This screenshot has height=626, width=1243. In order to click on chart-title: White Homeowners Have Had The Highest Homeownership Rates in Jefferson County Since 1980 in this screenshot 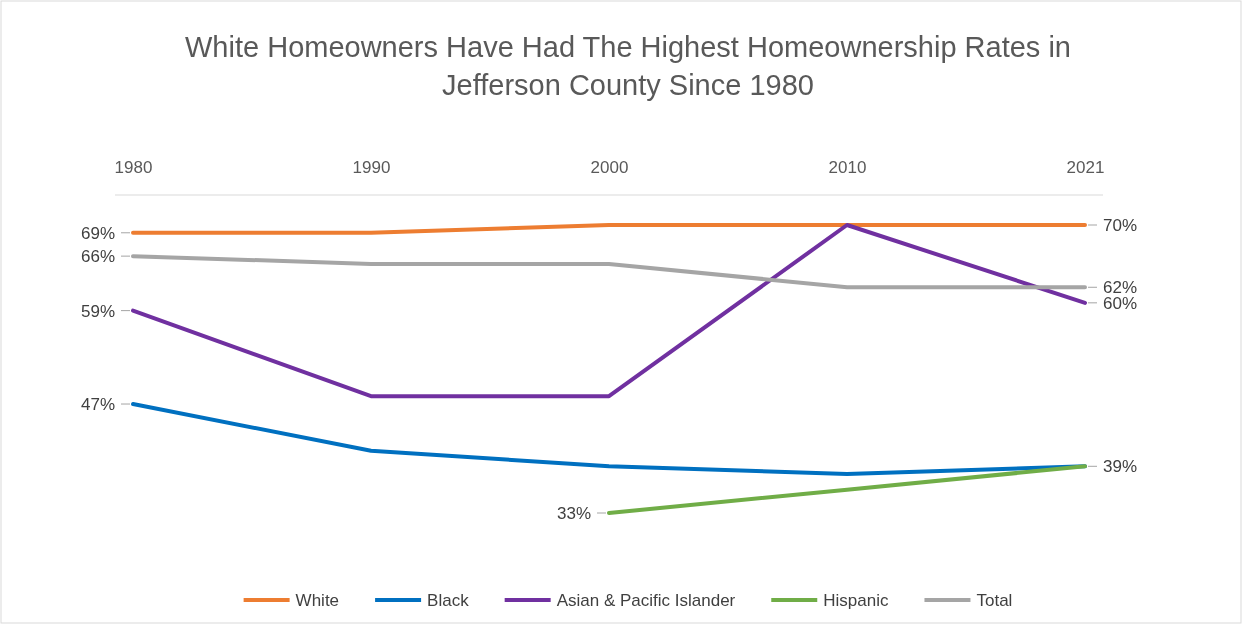, I will do `click(628, 66)`.